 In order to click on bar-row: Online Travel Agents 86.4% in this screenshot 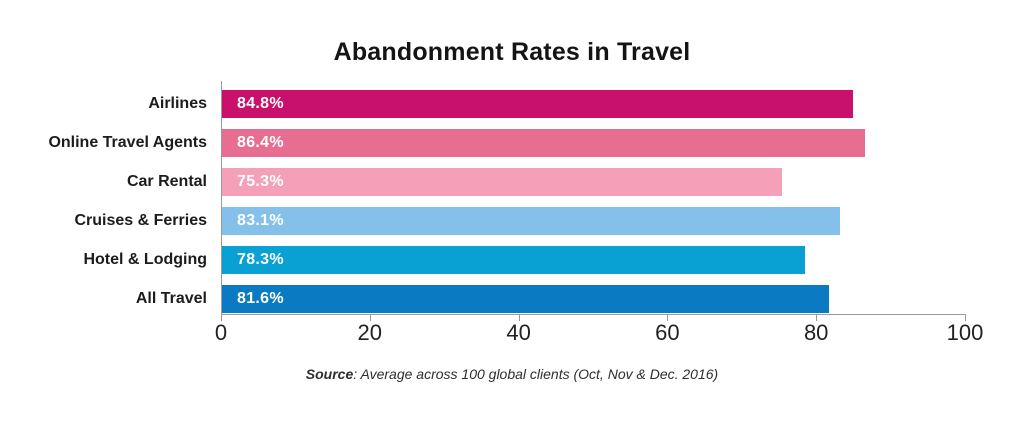, I will do `click(507, 143)`.